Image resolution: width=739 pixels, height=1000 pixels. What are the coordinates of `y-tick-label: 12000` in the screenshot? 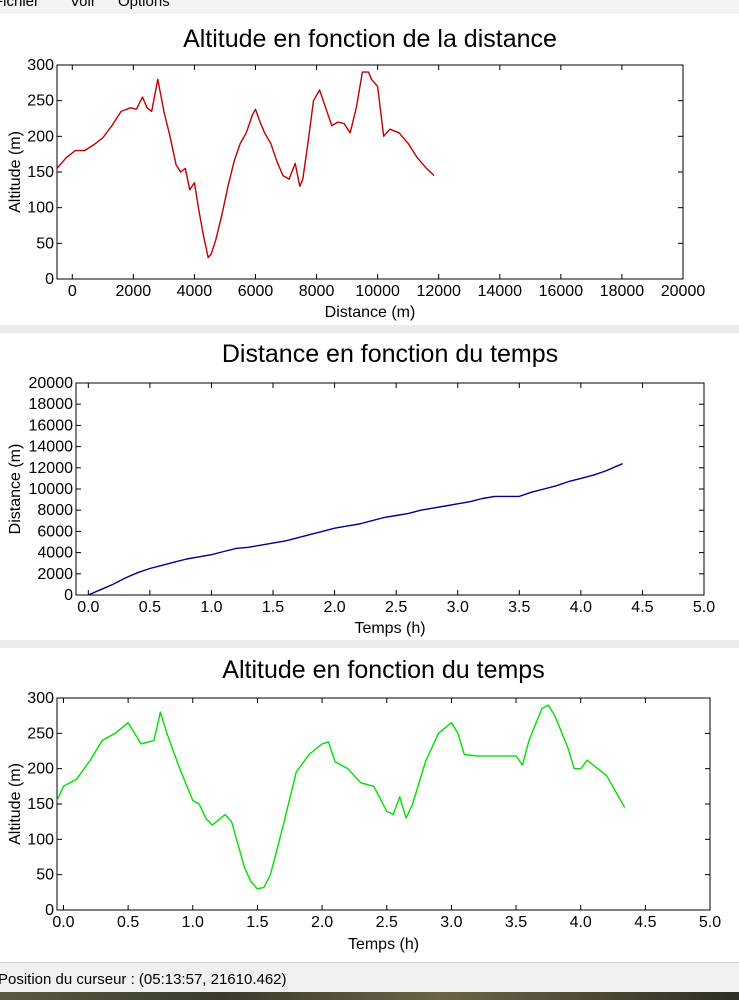 It's located at (51, 468).